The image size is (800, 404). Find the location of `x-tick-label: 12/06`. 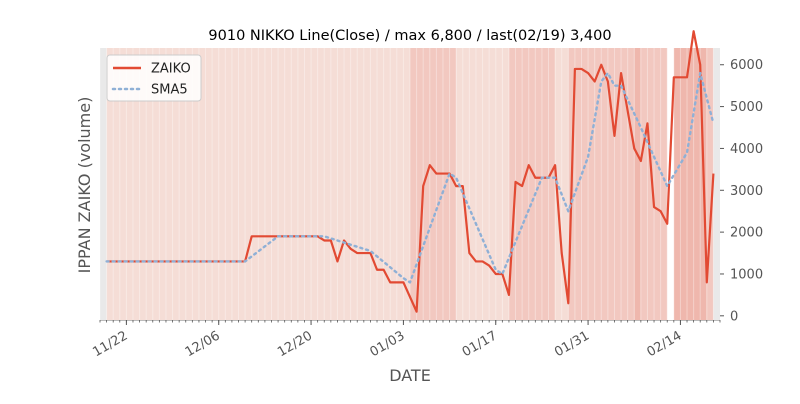

x-tick-label: 12/06 is located at coordinates (203, 344).